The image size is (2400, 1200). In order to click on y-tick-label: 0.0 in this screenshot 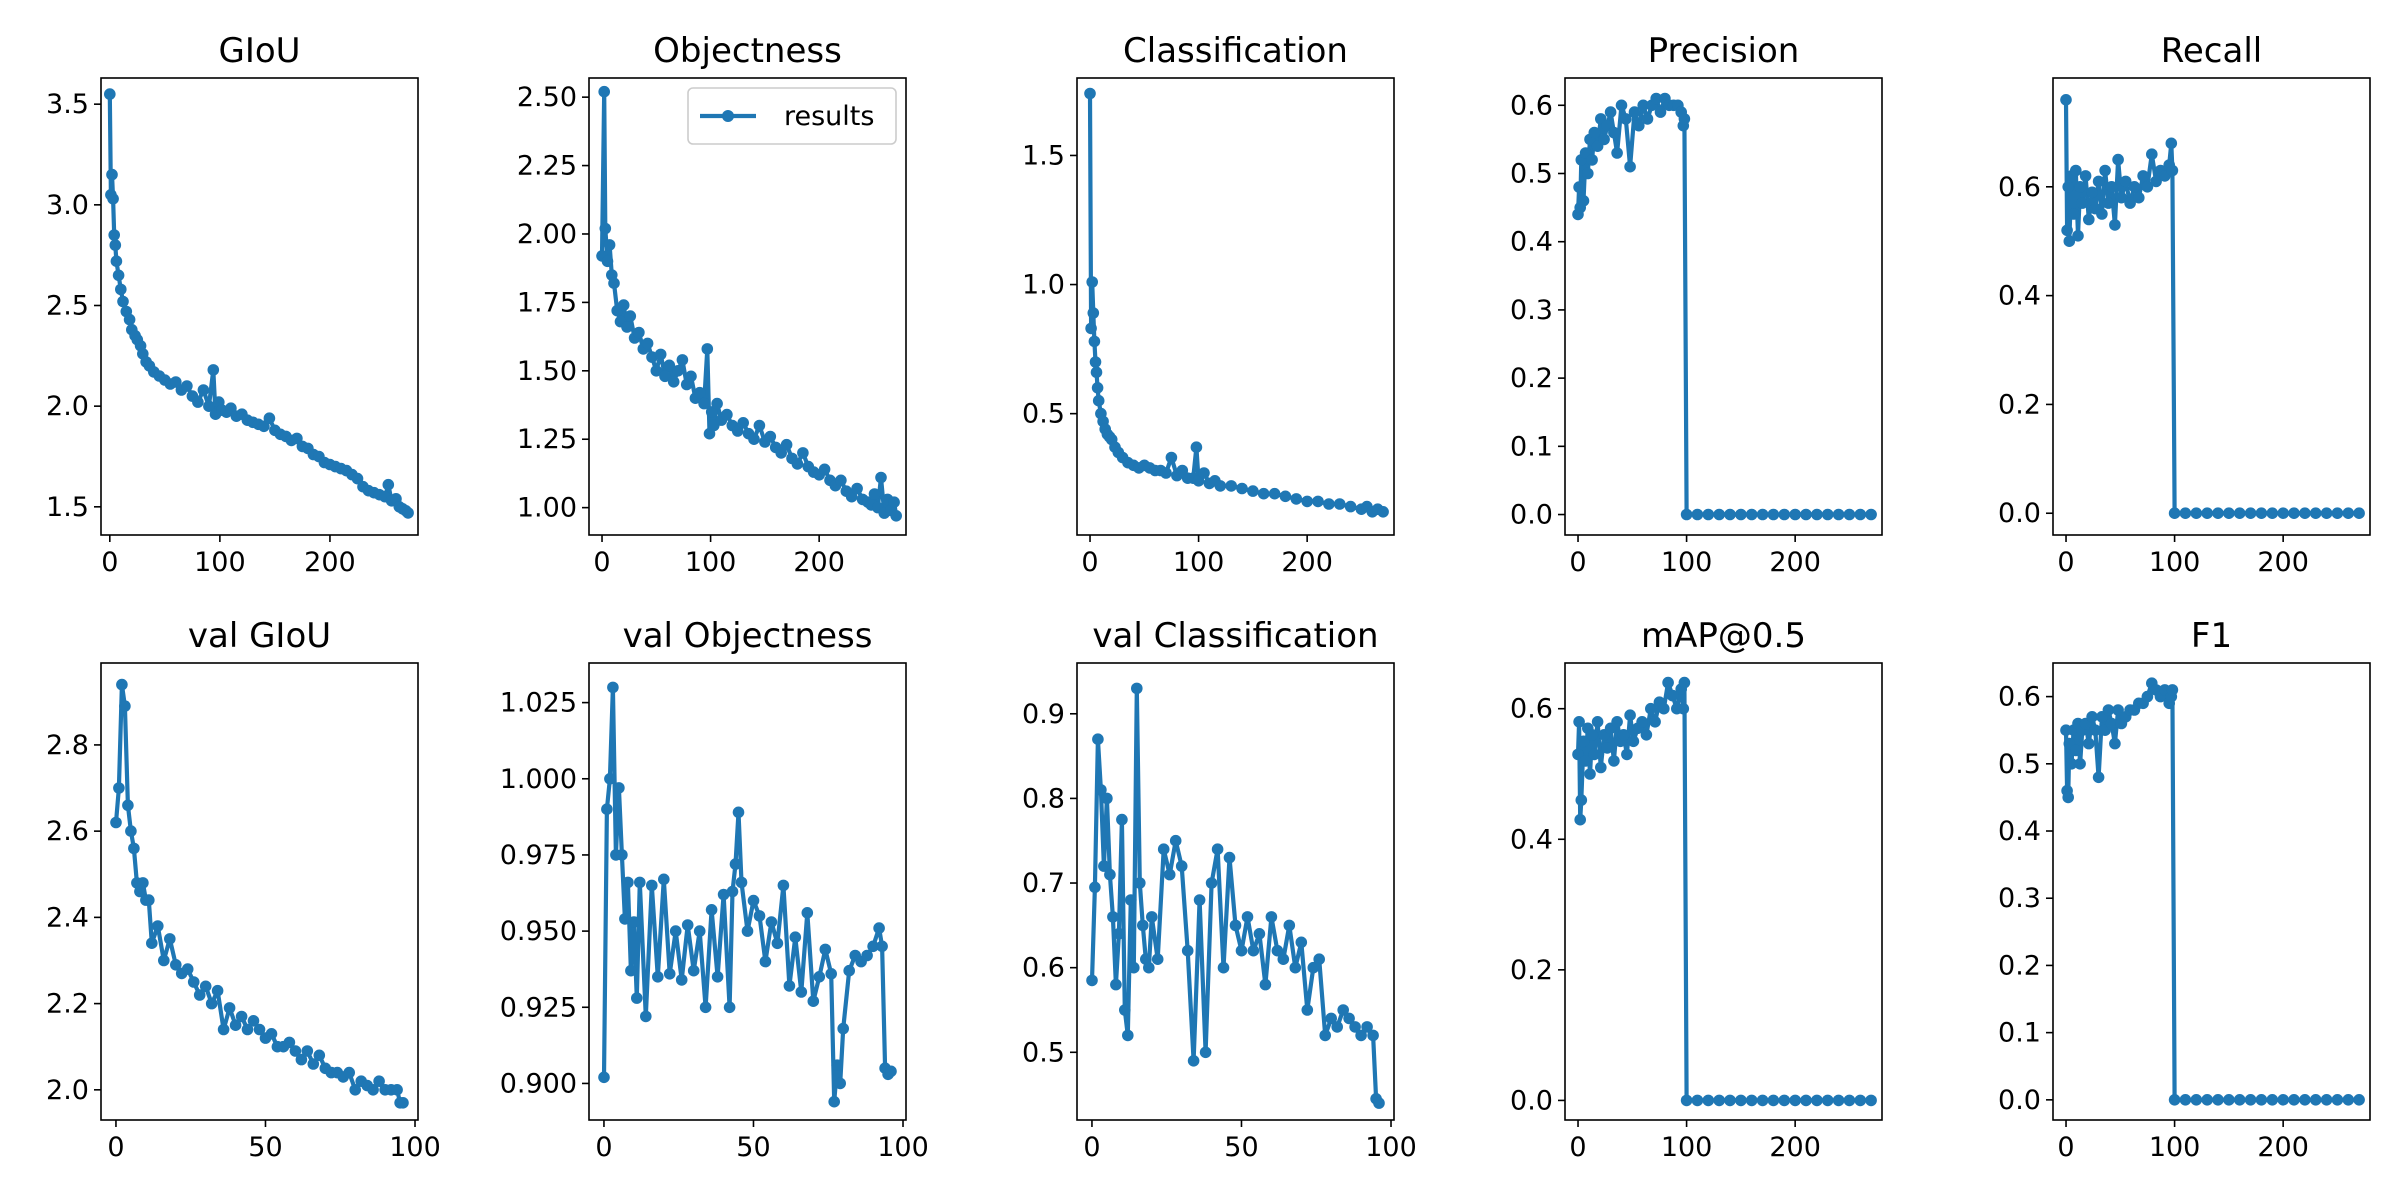, I will do `click(2019, 1100)`.